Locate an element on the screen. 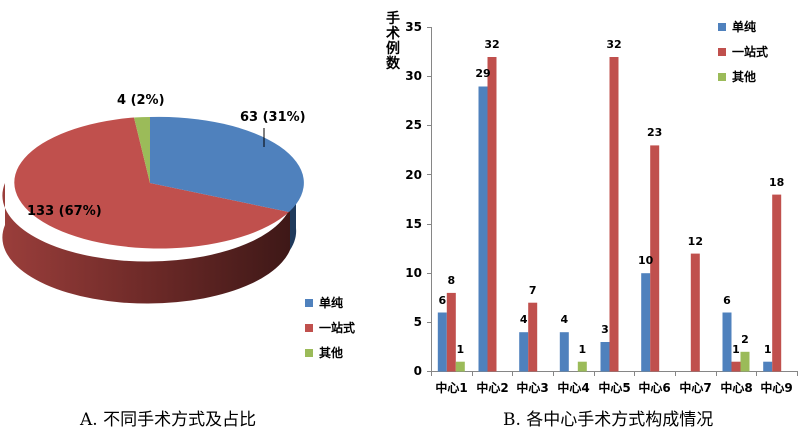 The width and height of the screenshot is (806, 446). x-tick-center4: 中心4 is located at coordinates (573, 388).